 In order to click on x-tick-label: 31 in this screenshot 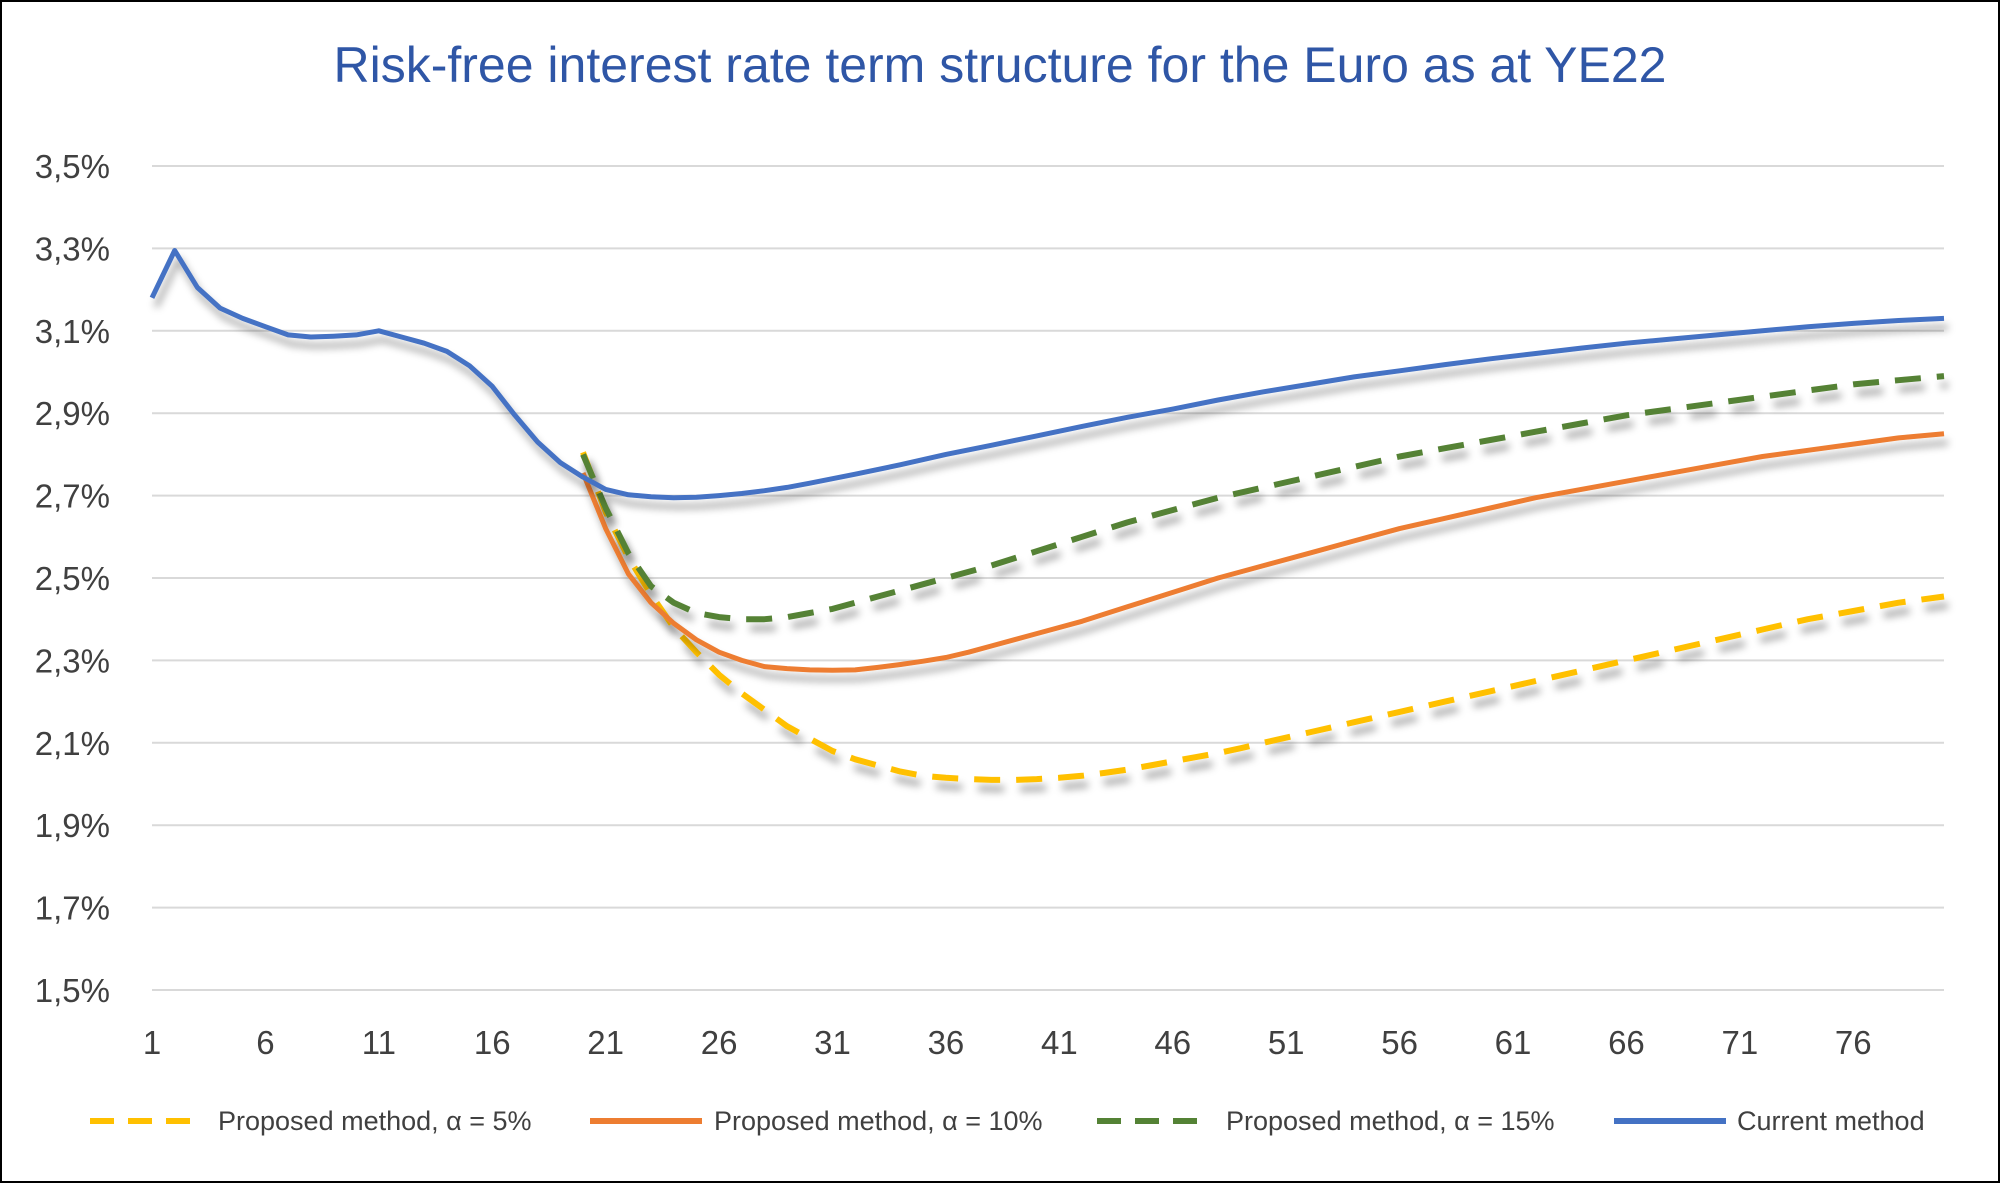, I will do `click(832, 1042)`.